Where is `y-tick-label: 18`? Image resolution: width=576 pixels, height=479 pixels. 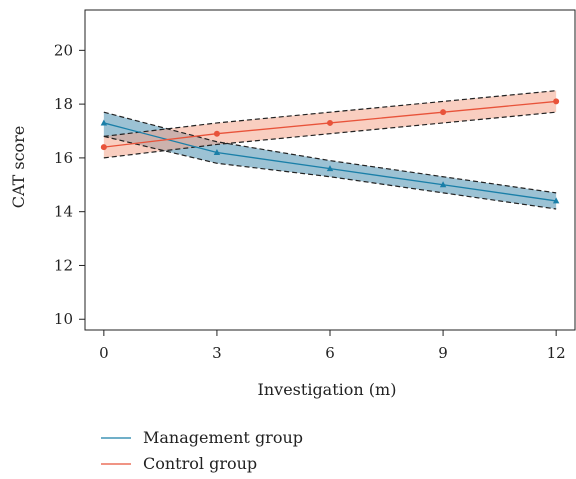 y-tick-label: 18 is located at coordinates (63, 104).